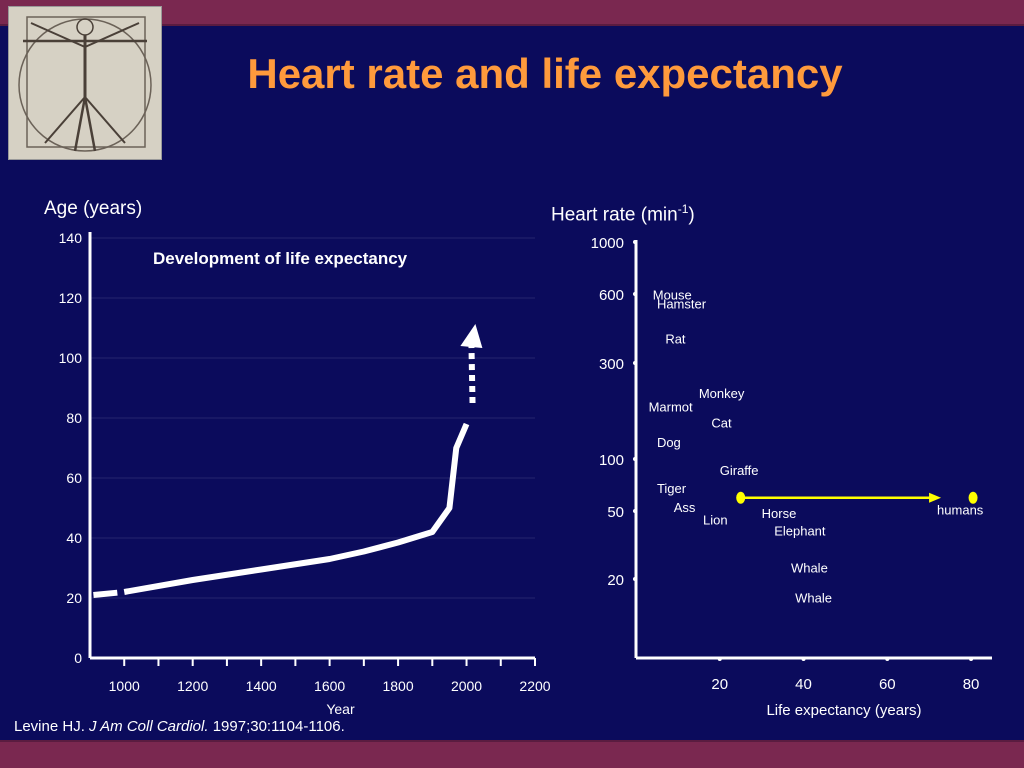  What do you see at coordinates (109, 593) in the screenshot?
I see `life-expectancy-line-early` at bounding box center [109, 593].